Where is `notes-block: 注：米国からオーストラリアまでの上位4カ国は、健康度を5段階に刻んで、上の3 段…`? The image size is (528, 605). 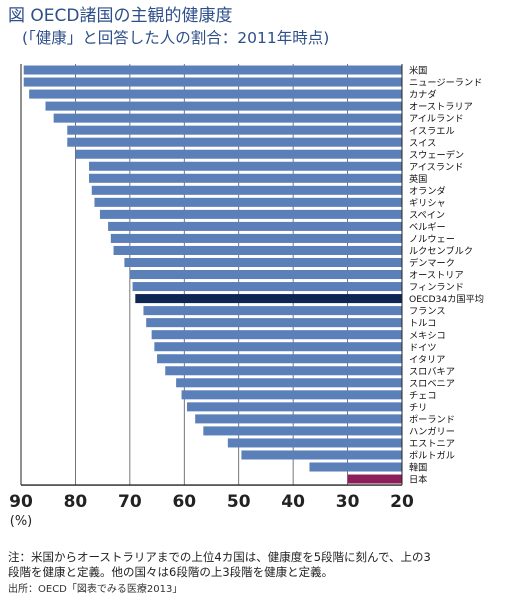 notes-block: 注：米国からオーストラリアまでの上位4カ国は、健康度を5段階に刻んで、上の3 段… is located at coordinates (264, 573).